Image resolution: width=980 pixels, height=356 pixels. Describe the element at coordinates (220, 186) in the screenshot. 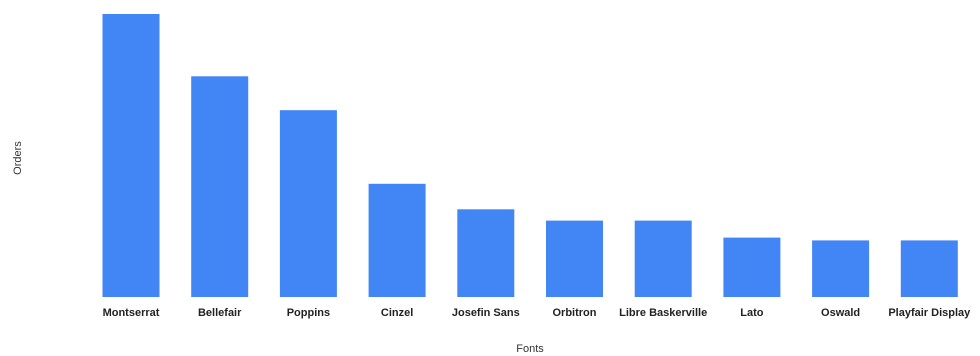

I see `bar-bellefair` at that location.